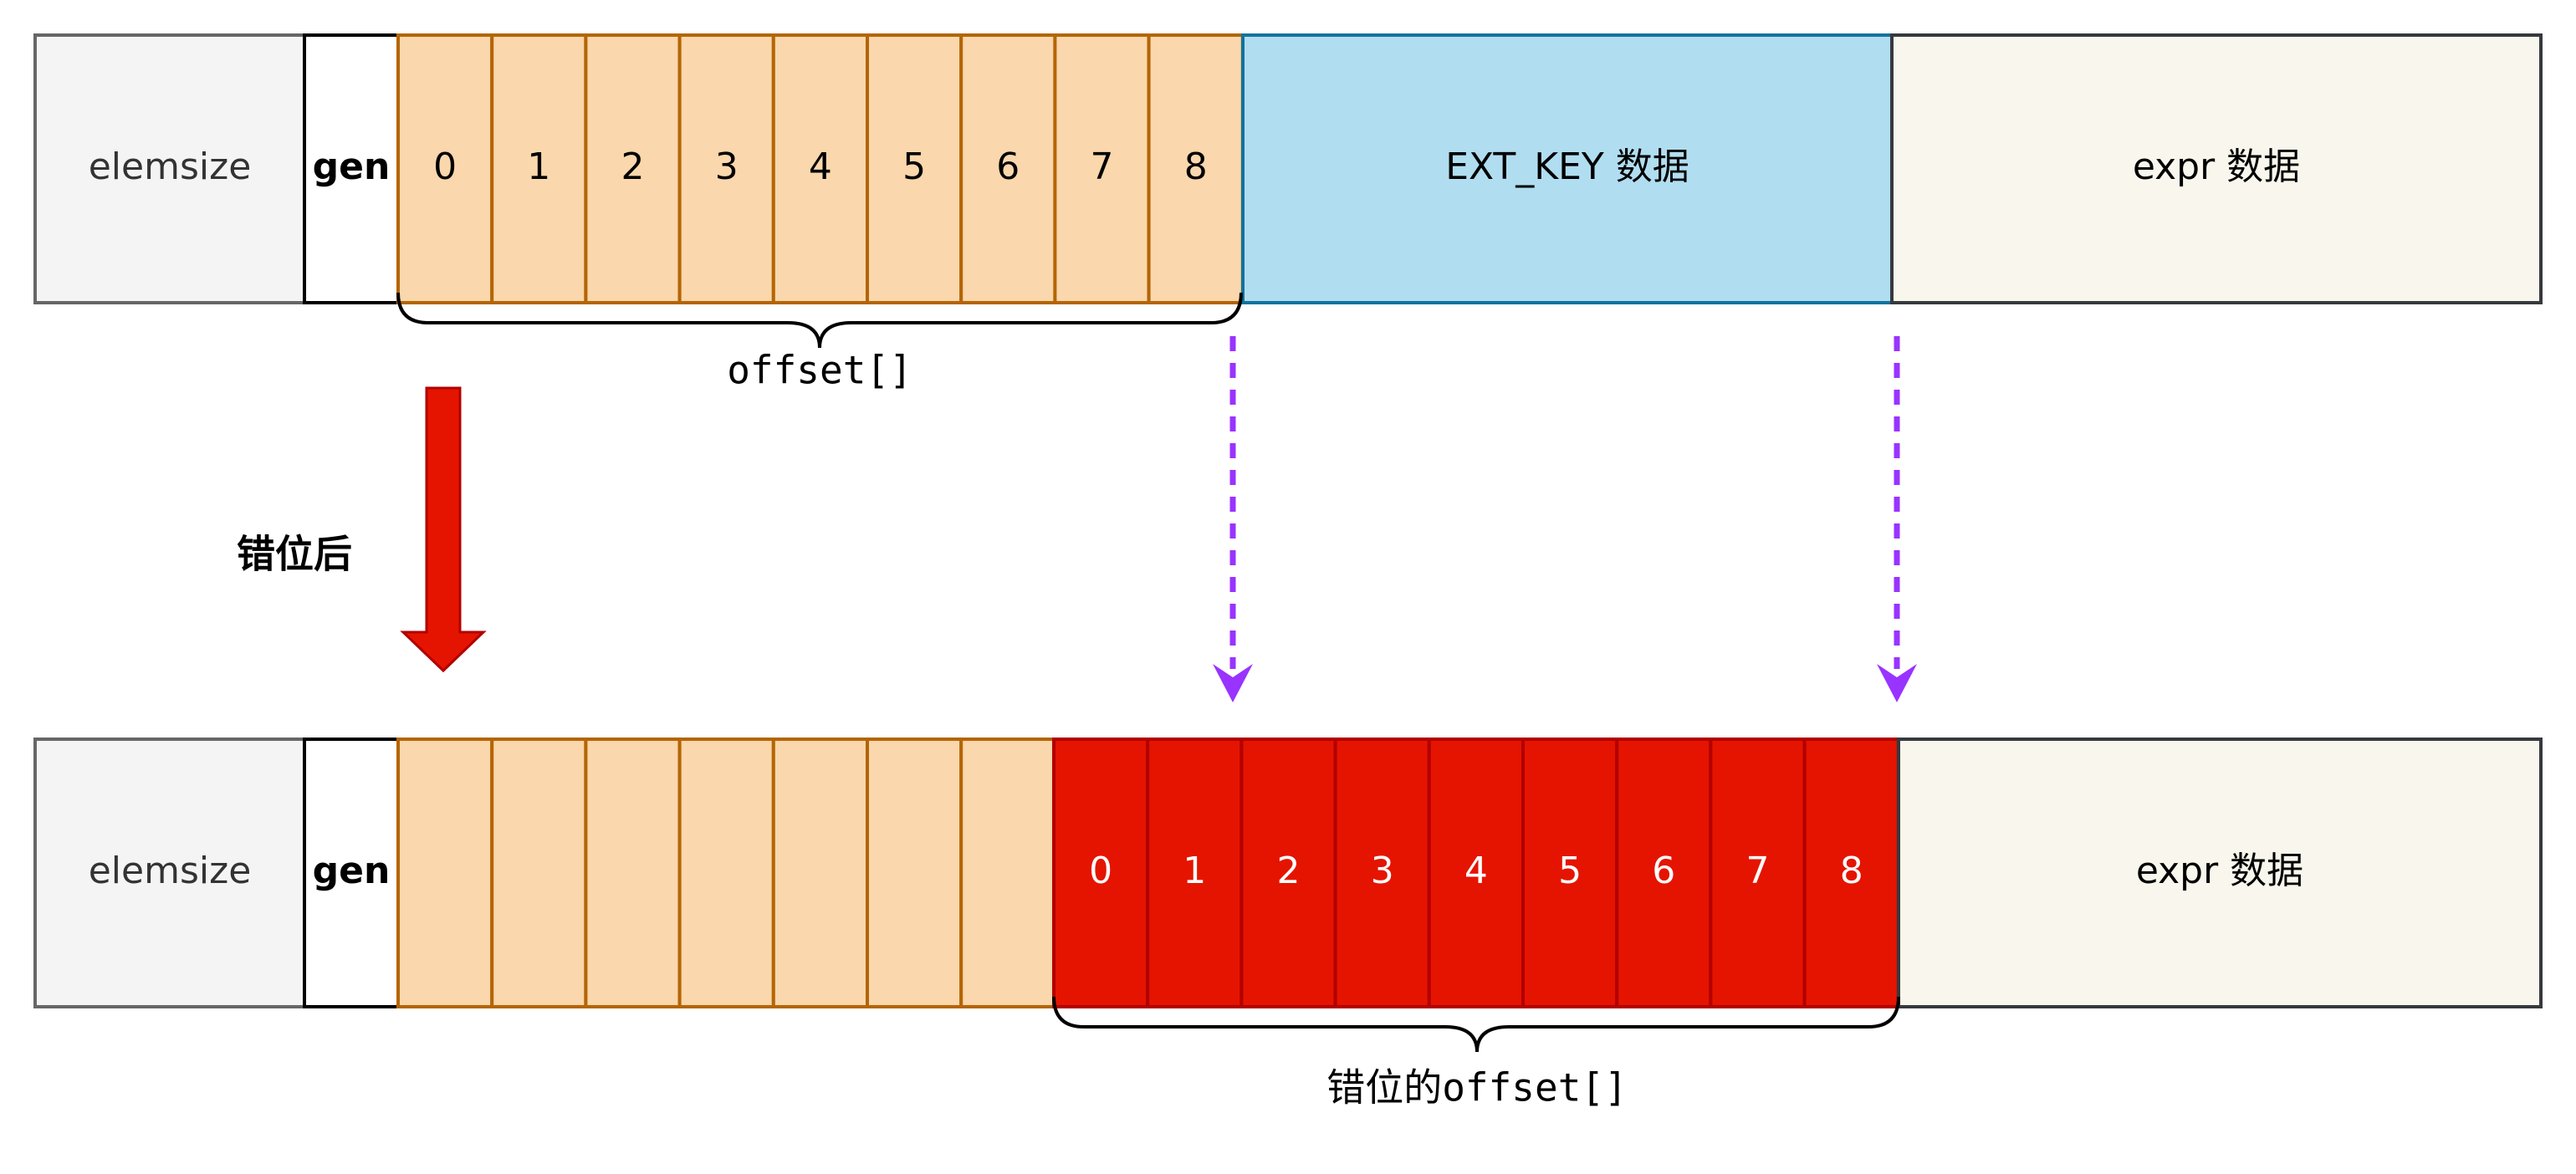 The image size is (2576, 1174). What do you see at coordinates (1897, 683) in the screenshot?
I see `dashed-arrow-head-right` at bounding box center [1897, 683].